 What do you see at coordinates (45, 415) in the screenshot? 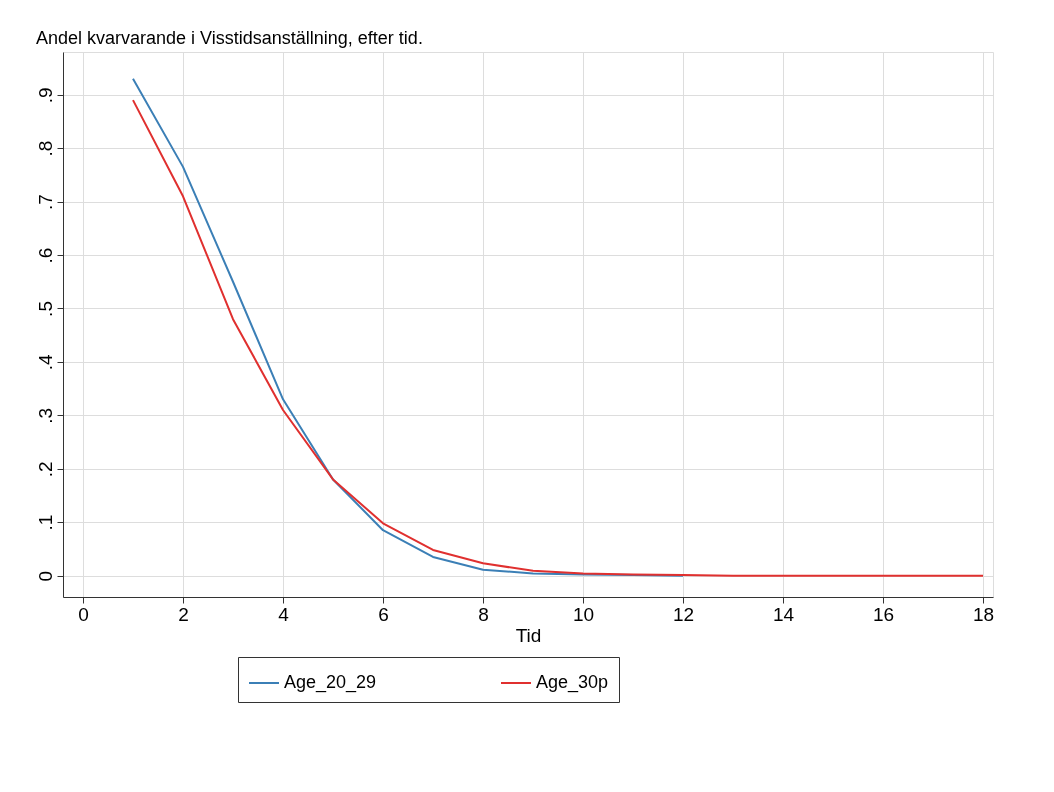
I see `y-tick-label: .3` at bounding box center [45, 415].